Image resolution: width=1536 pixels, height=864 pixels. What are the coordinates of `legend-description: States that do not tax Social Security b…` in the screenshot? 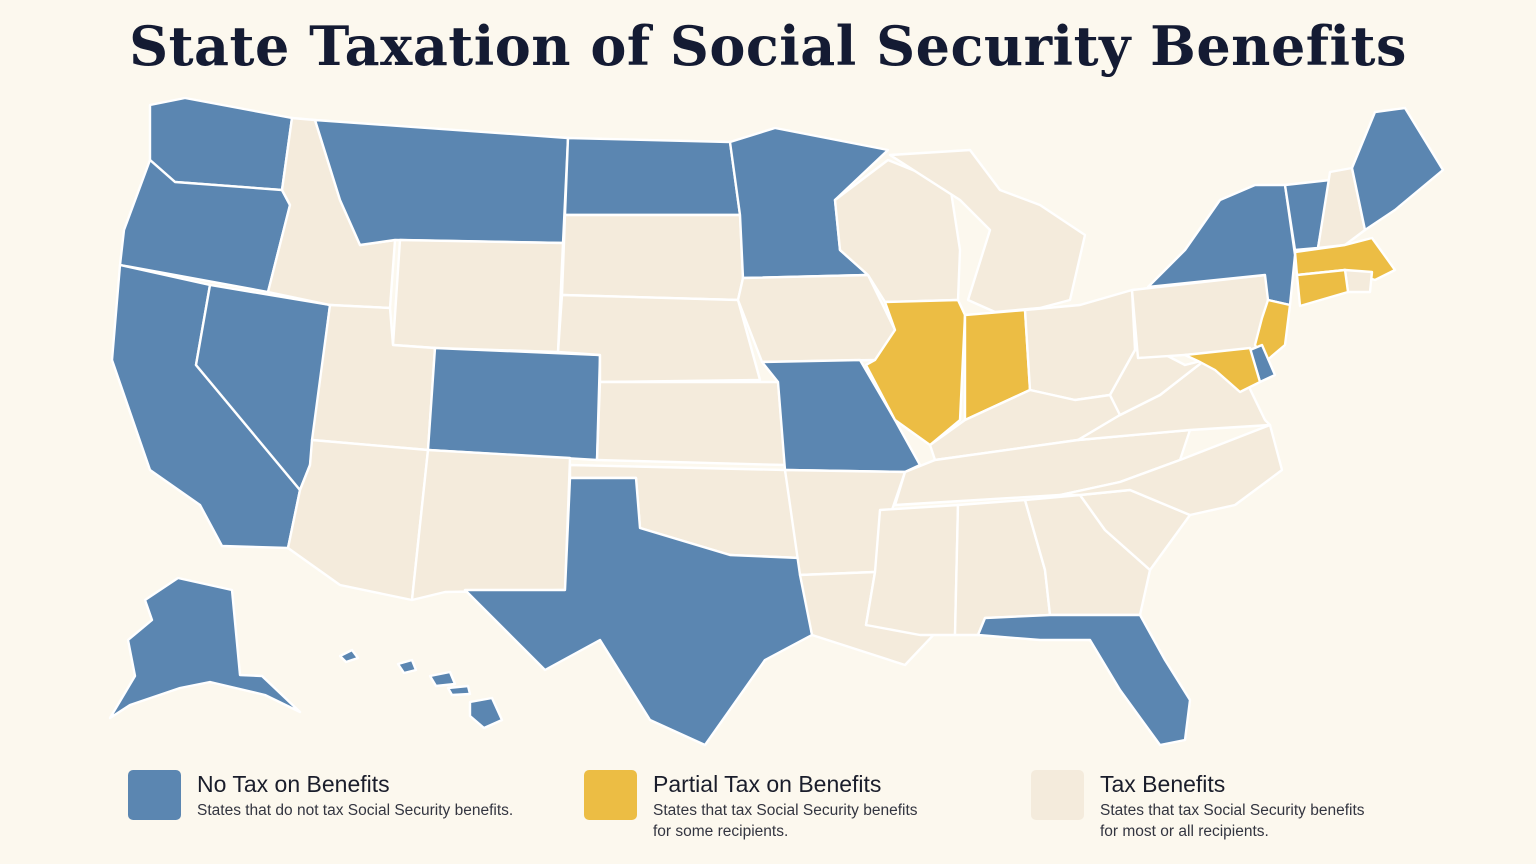 It's located at (355, 810).